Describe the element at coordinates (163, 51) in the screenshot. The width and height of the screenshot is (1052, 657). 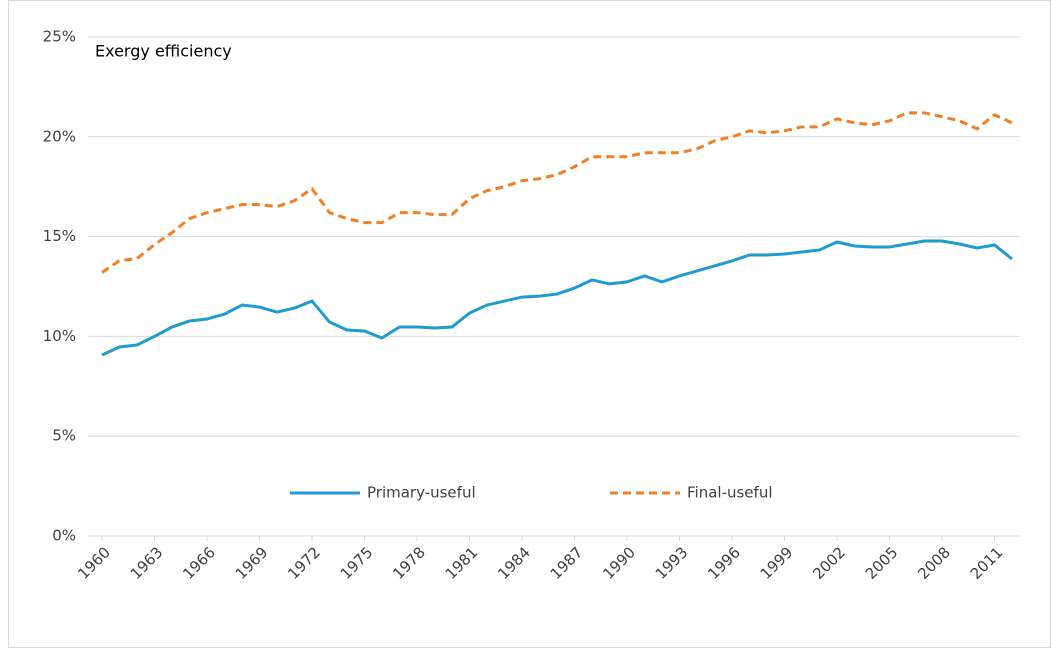
I see `chart-title: Exergy efficiency` at that location.